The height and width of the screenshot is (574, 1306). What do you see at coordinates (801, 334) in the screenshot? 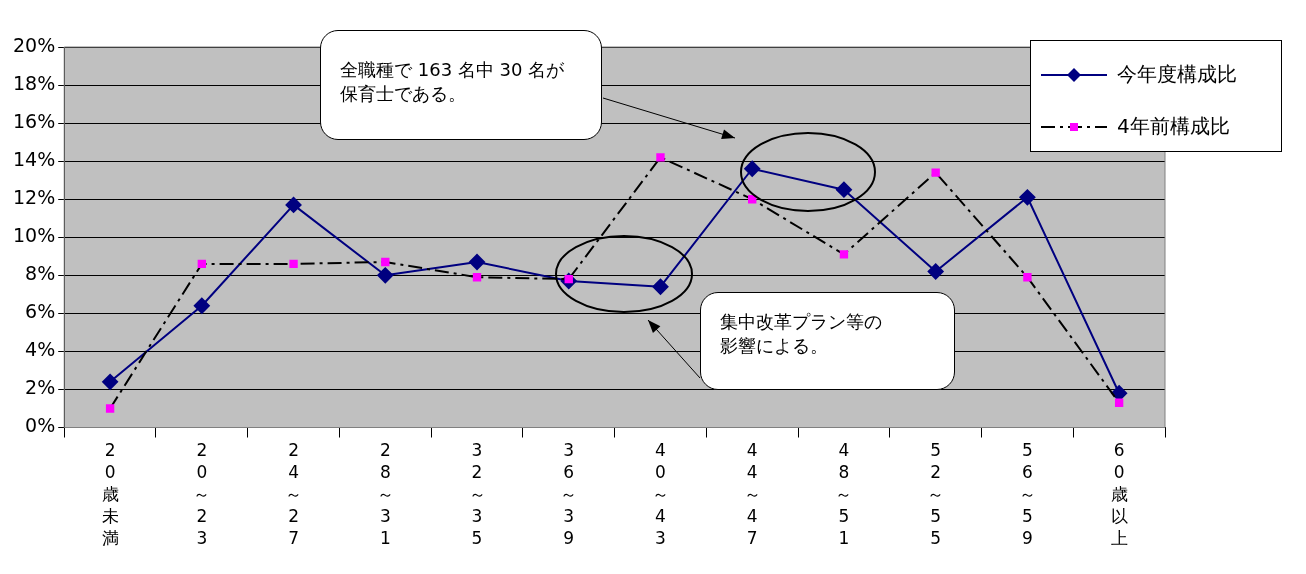
I see `annotation: 集中改革プラン等の影響による。` at bounding box center [801, 334].